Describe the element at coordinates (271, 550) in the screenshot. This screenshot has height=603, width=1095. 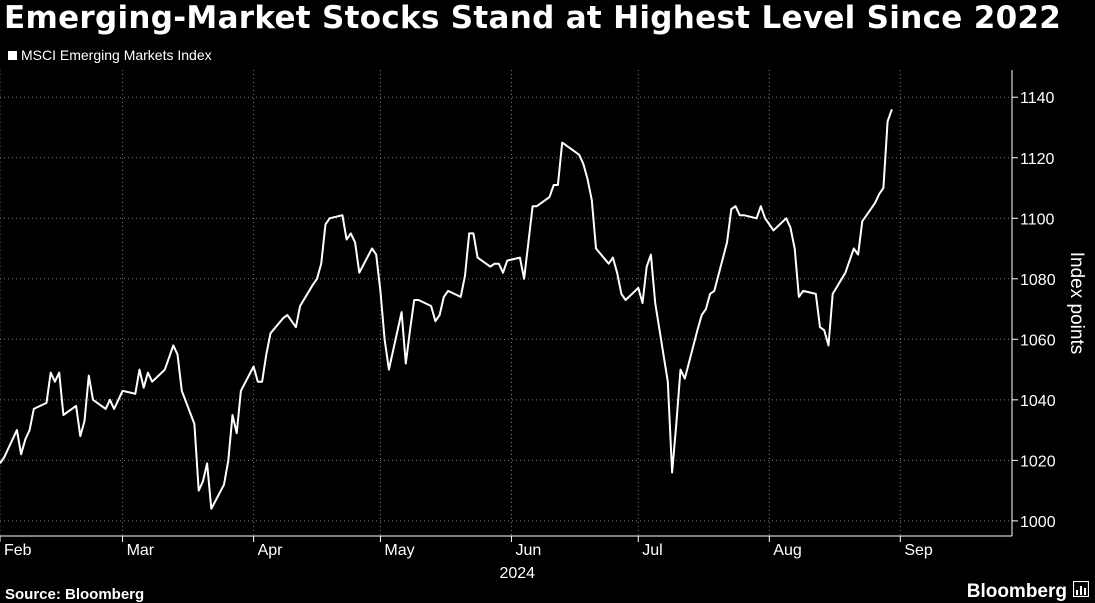
I see `x-tick-label: Apr` at that location.